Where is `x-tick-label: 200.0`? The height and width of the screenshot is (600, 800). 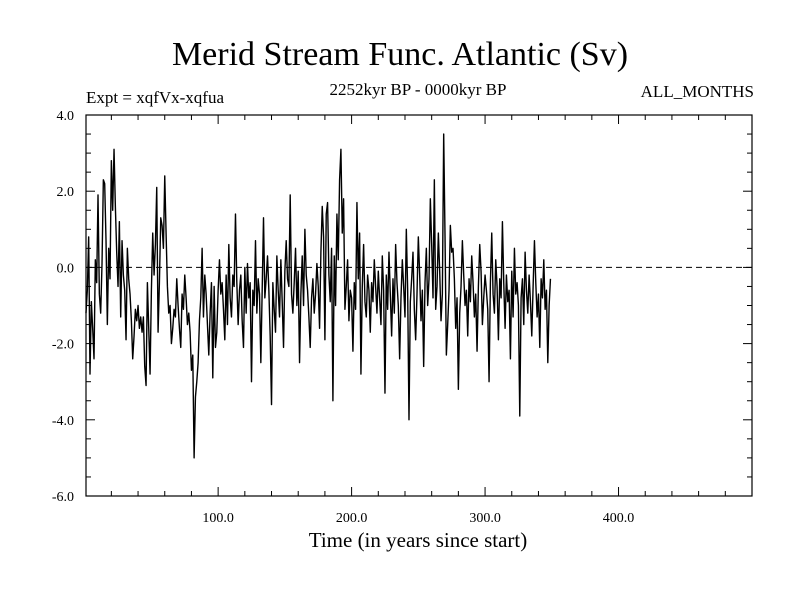
x-tick-label: 200.0 is located at coordinates (352, 518).